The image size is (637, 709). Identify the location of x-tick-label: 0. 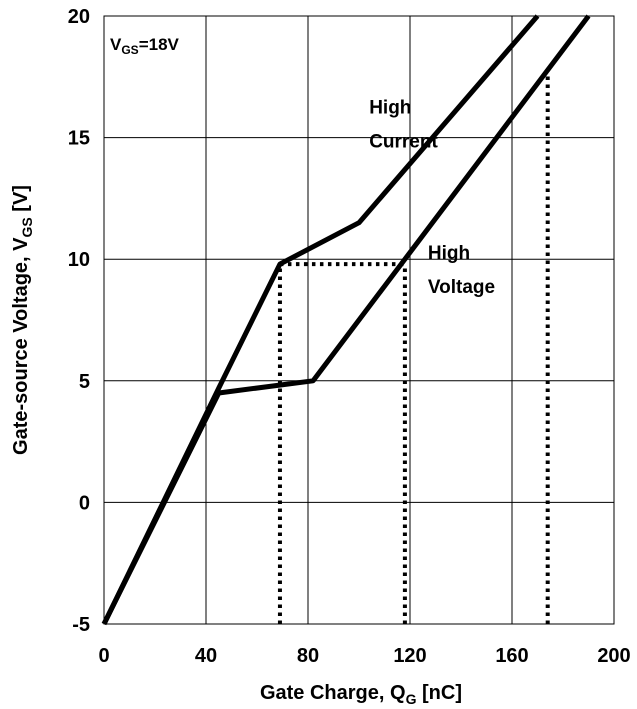
(103, 656).